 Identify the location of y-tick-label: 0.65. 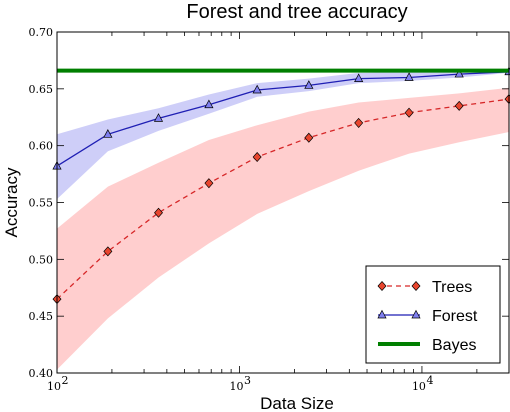
(41, 89).